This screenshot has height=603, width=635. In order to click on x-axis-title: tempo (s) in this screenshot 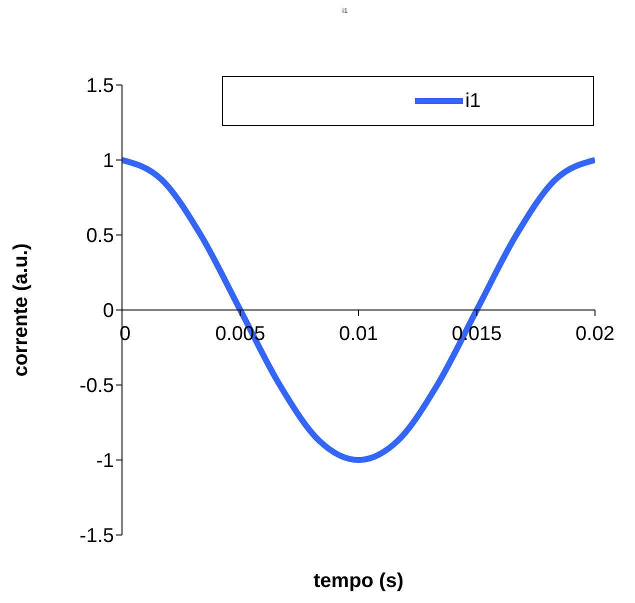, I will do `click(359, 581)`.